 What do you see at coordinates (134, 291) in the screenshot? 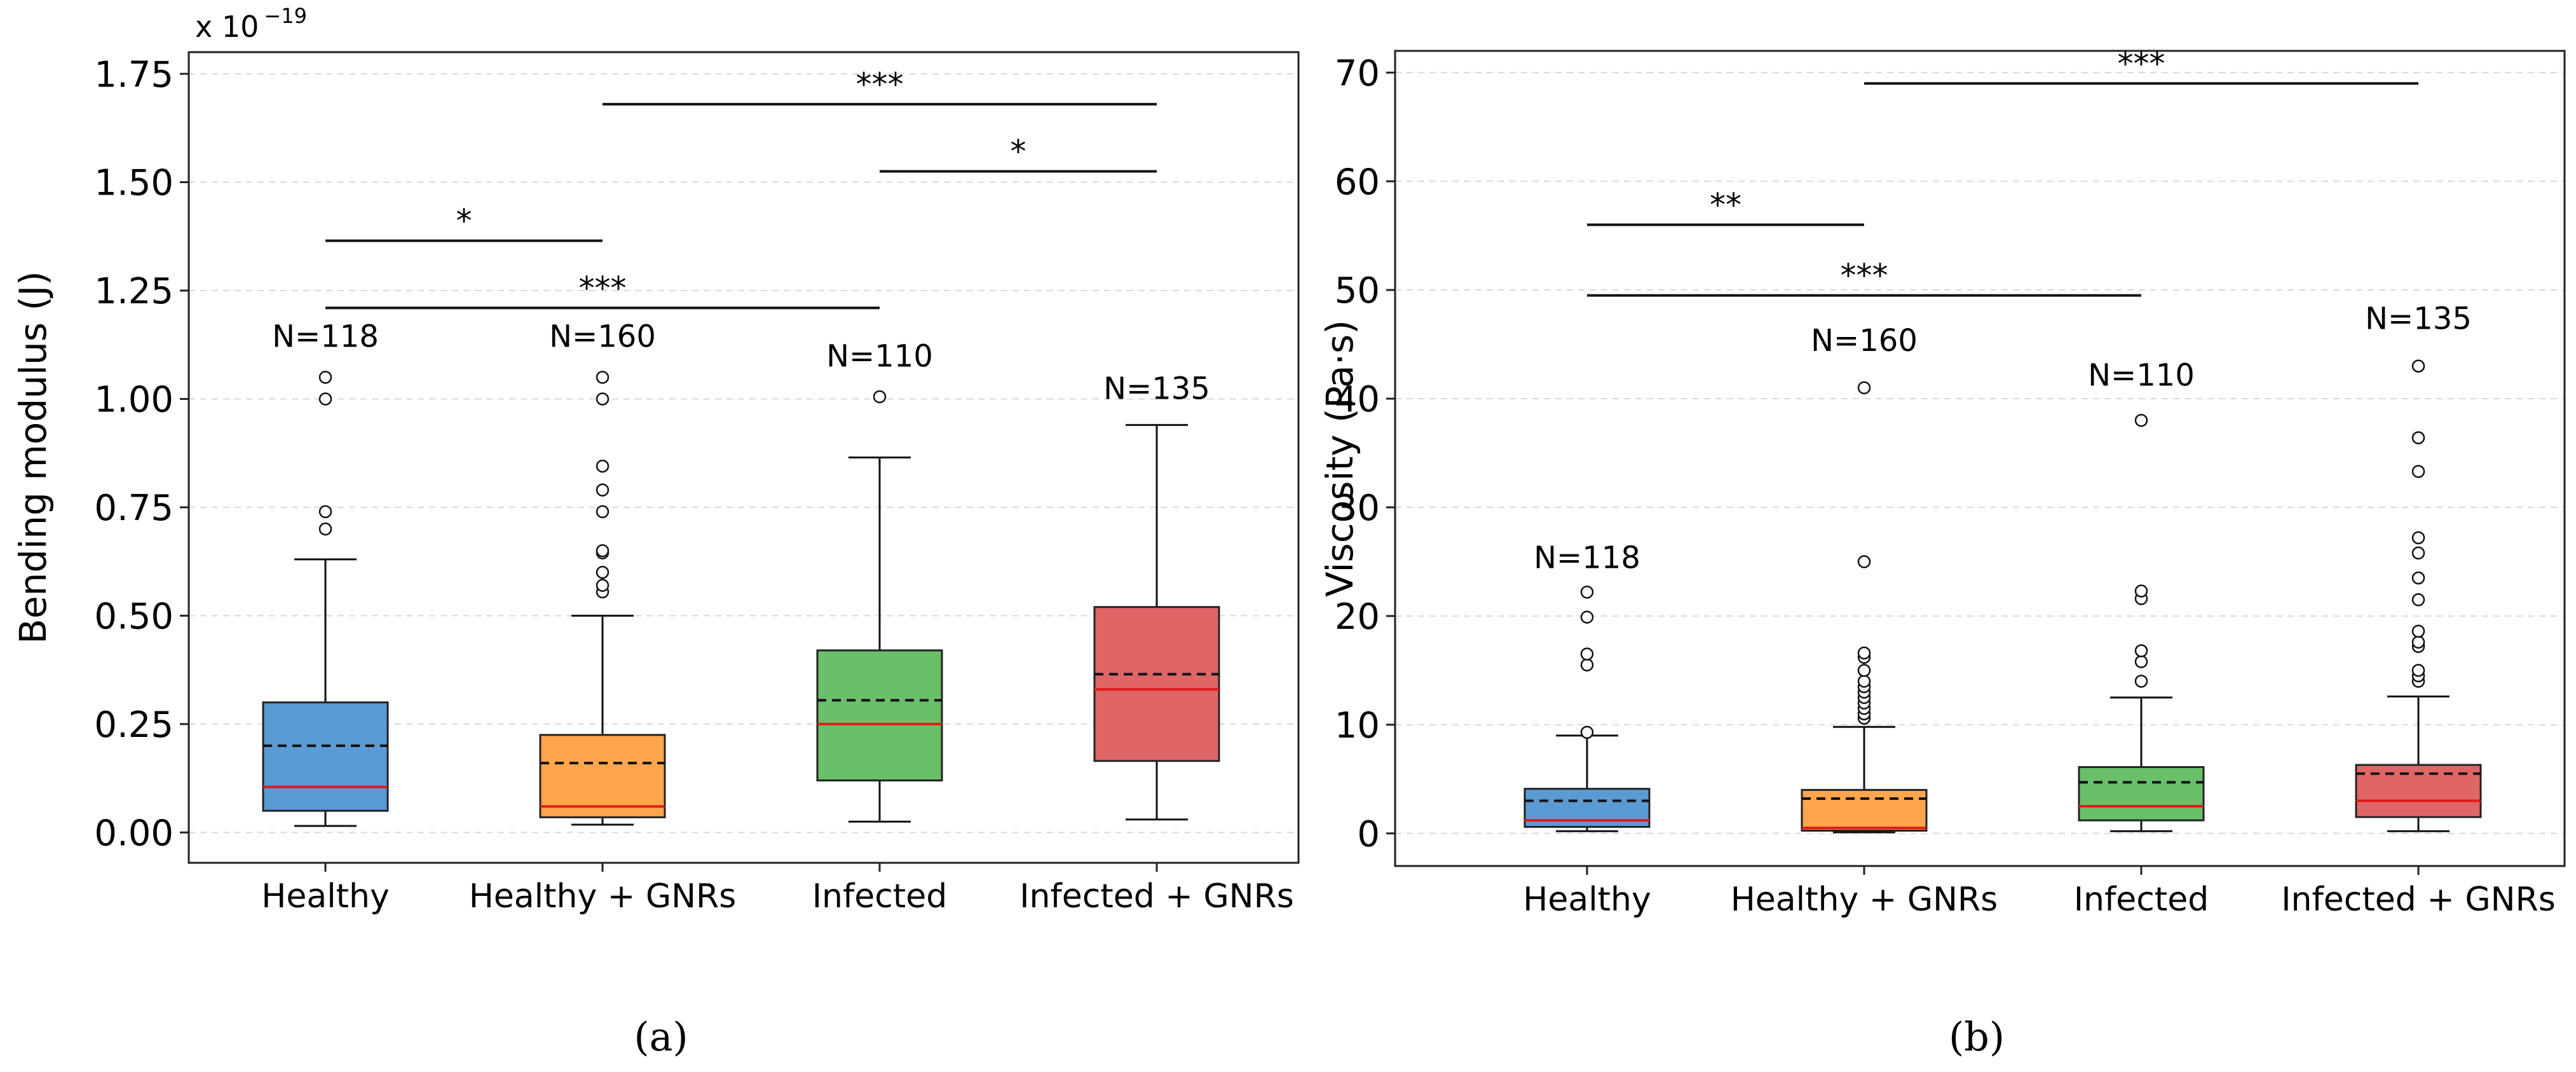
I see `y-tick-label: 1.25` at bounding box center [134, 291].